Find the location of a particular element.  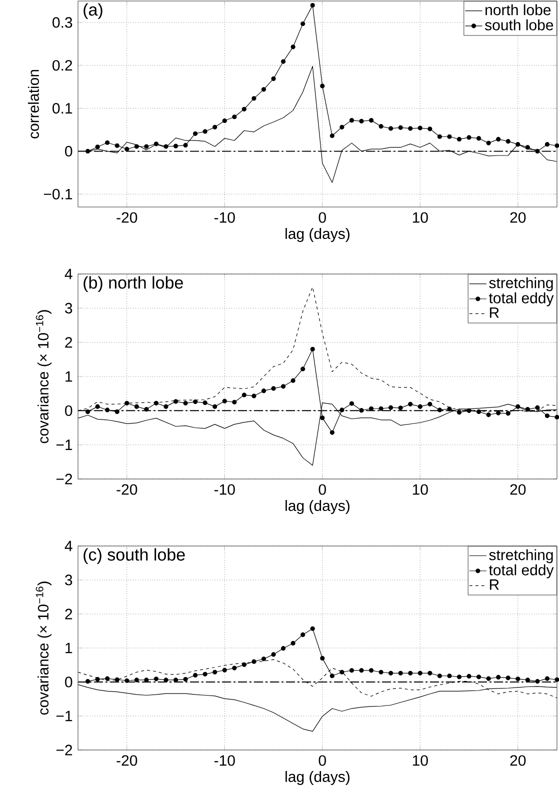

legend-label: south lobe is located at coordinates (519, 24).